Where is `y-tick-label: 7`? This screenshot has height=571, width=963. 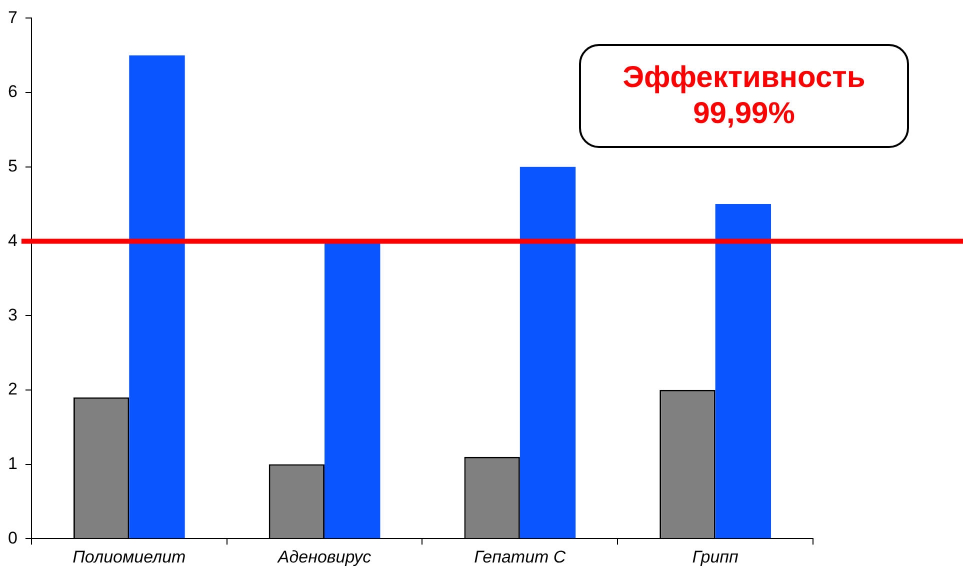 y-tick-label: 7 is located at coordinates (13, 17).